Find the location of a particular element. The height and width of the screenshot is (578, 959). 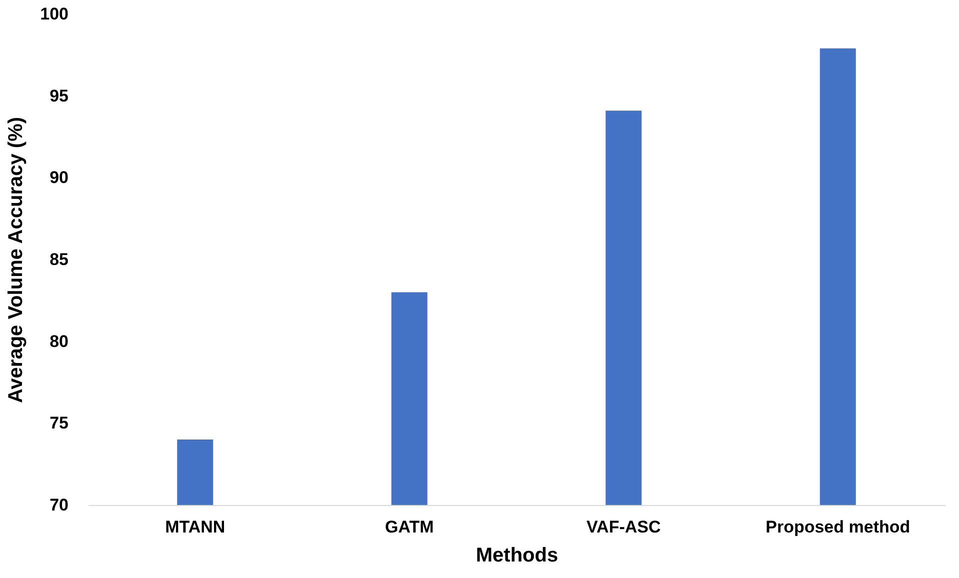

y-axis-title: Average Volume Accuracy (%) is located at coordinates (16, 260).